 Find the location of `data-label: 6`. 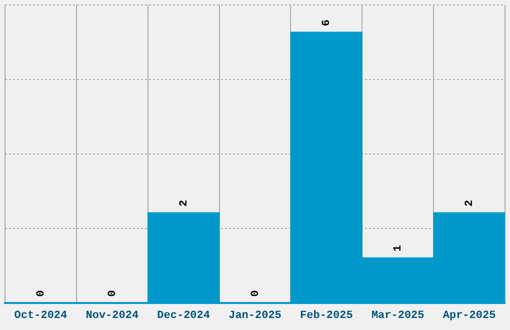

data-label: 6 is located at coordinates (327, 22).